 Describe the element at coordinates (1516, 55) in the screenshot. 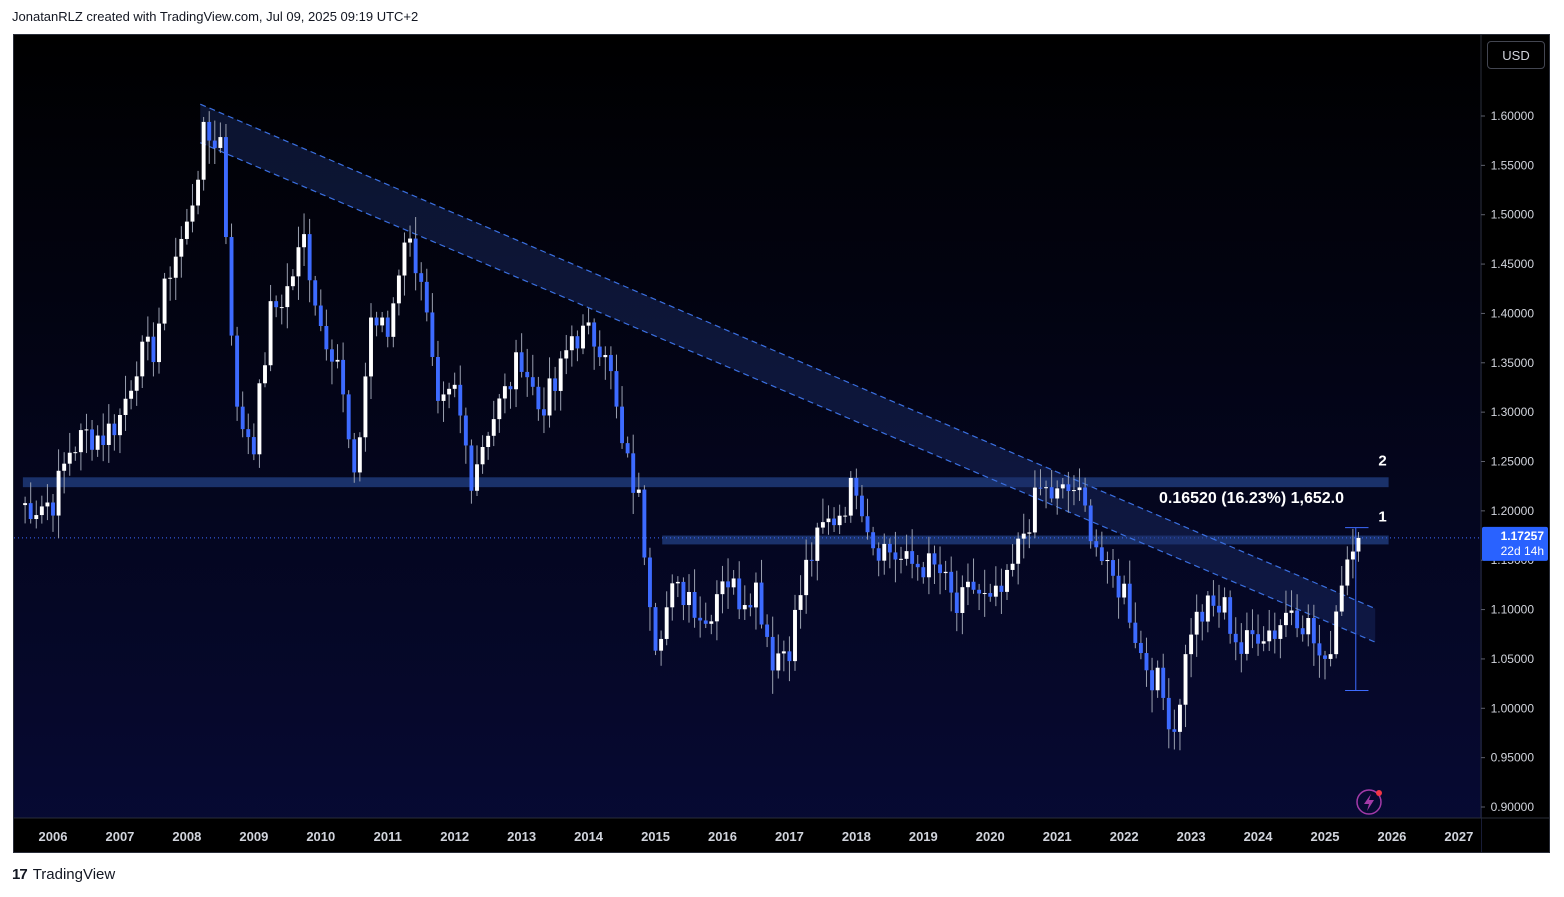

I see `currency-button: USD` at that location.